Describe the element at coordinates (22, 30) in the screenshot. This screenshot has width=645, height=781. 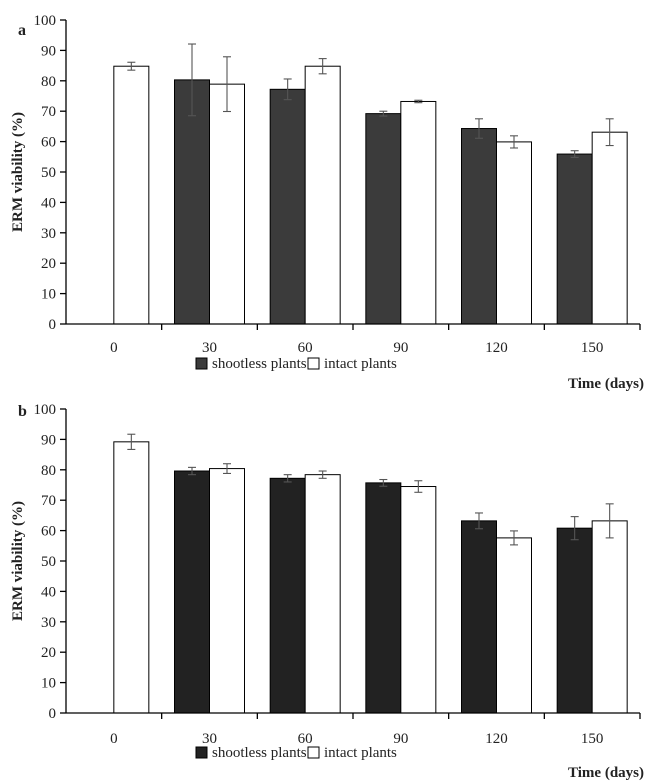
I see `panel-letter: a` at that location.